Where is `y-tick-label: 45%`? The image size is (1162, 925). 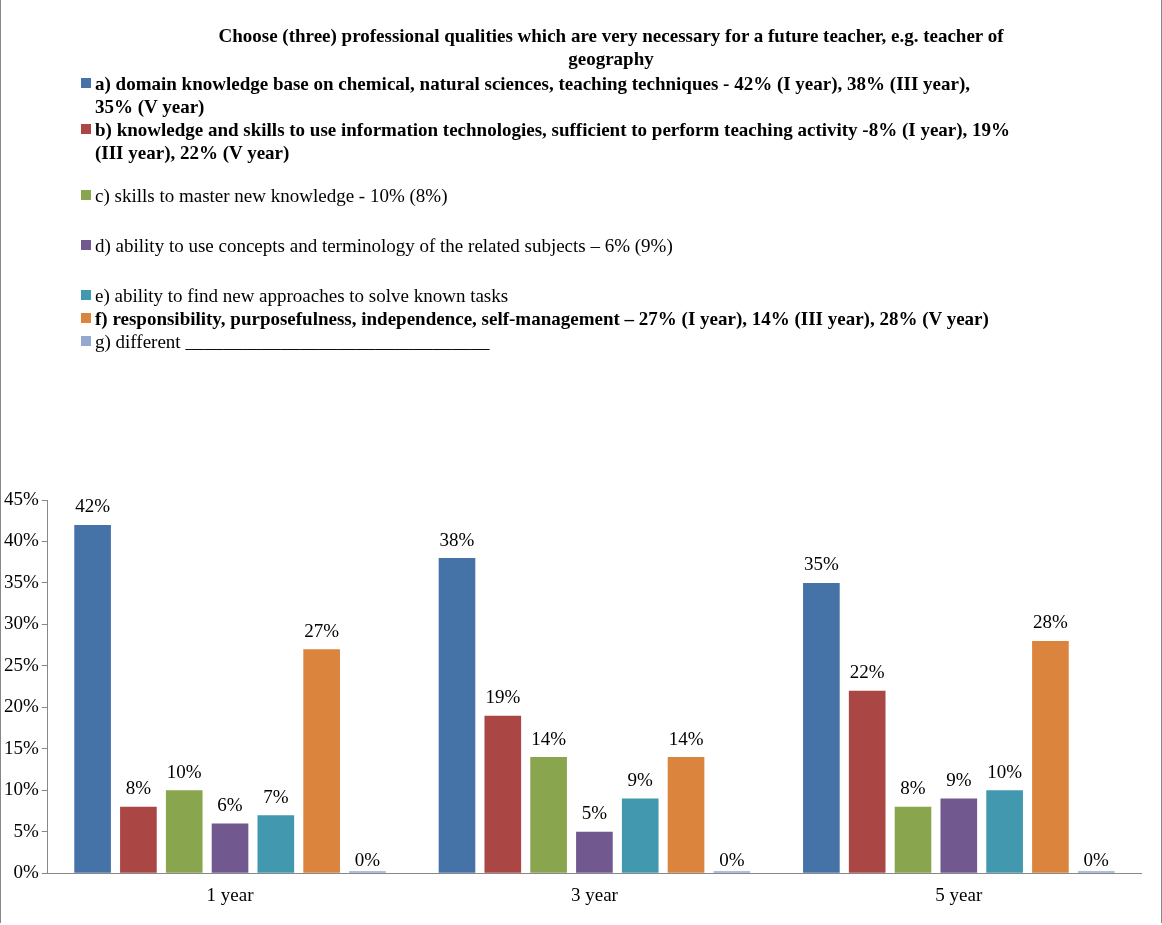
y-tick-label: 45% is located at coordinates (21, 498).